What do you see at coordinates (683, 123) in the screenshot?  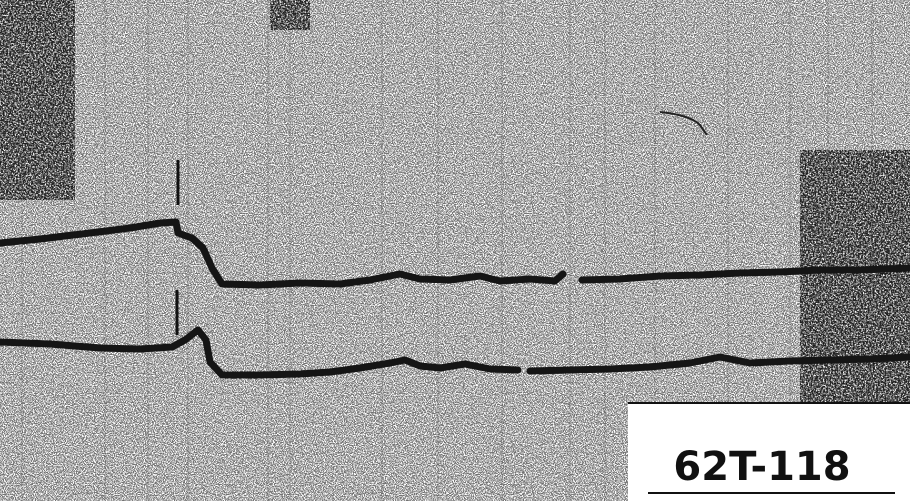 I see `stray-mark` at bounding box center [683, 123].